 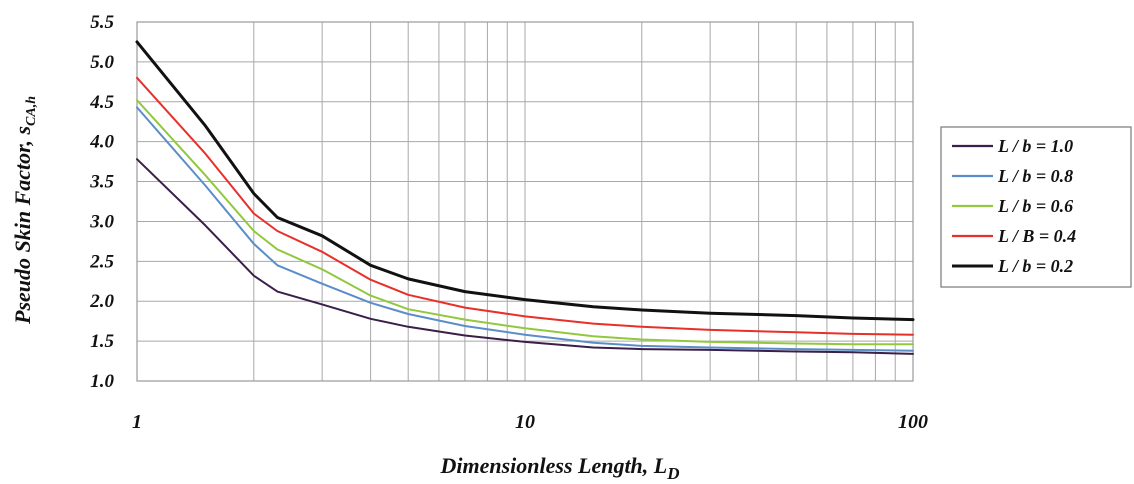 I want to click on x-tick-label: 10, so click(x=525, y=422).